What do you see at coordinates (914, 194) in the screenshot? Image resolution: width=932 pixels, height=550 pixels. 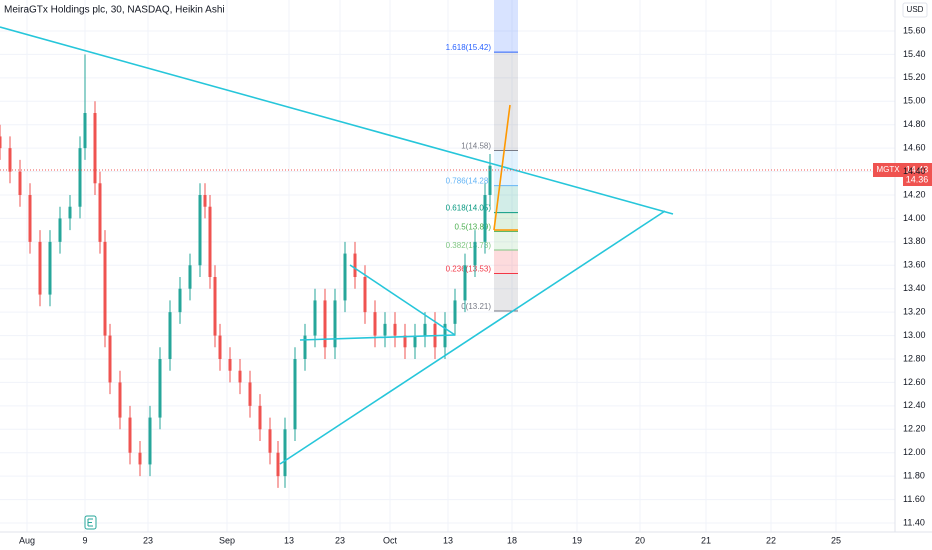 I see `y-tick-label: 14.20` at bounding box center [914, 194].